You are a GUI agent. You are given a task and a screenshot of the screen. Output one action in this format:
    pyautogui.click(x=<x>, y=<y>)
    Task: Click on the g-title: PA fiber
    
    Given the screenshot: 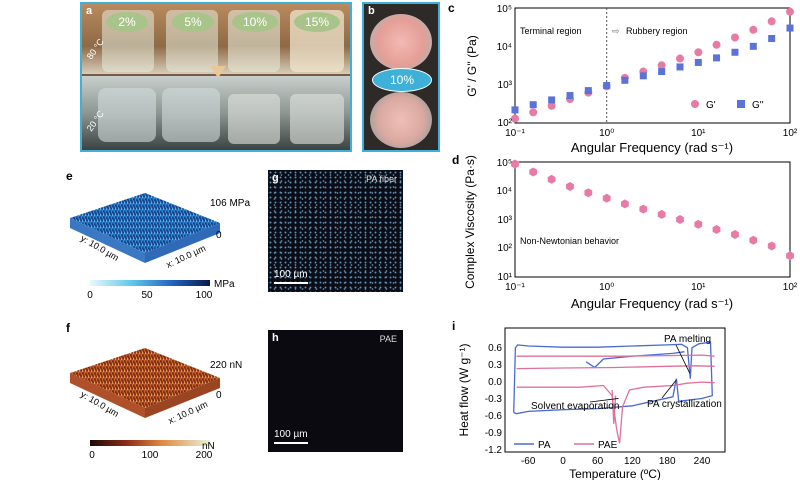 What is the action you would take?
    pyautogui.click(x=381, y=179)
    